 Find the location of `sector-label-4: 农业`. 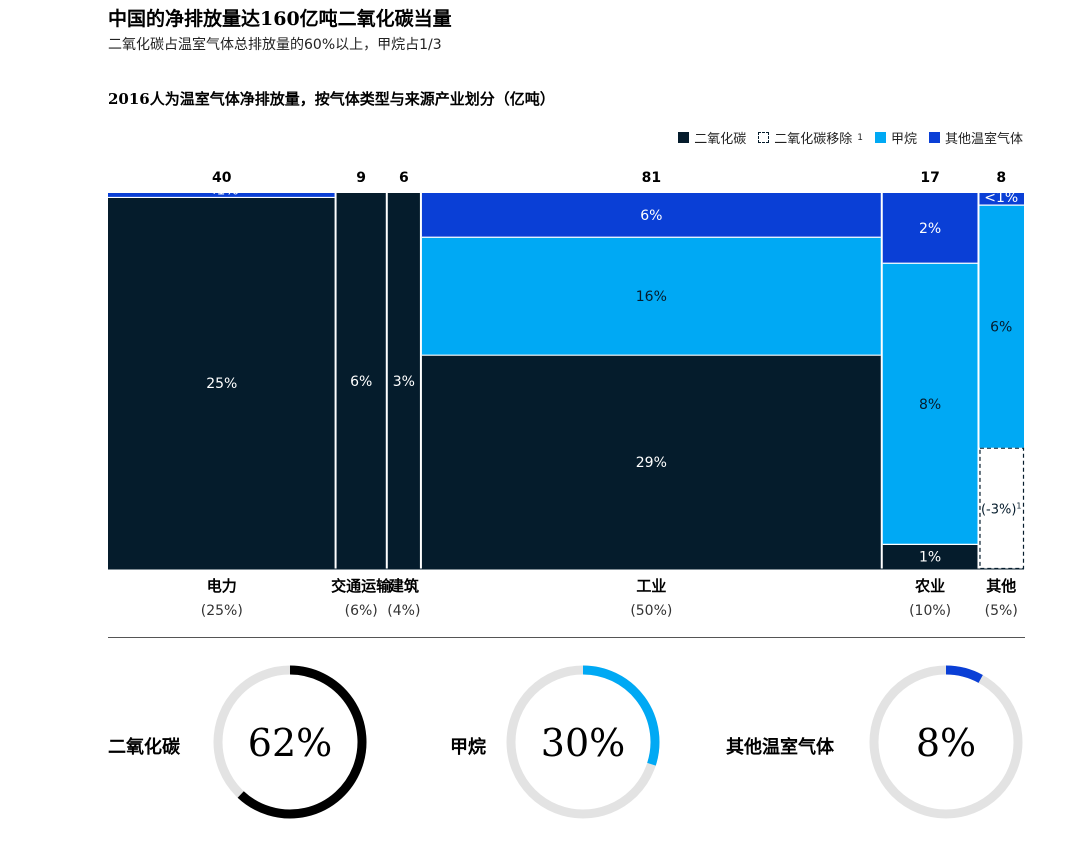

sector-label-4: 农业 is located at coordinates (929, 586).